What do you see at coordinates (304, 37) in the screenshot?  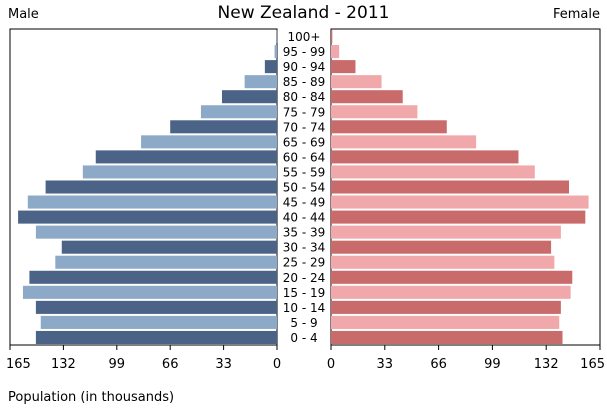 I see `age-label-0: 100+` at bounding box center [304, 37].